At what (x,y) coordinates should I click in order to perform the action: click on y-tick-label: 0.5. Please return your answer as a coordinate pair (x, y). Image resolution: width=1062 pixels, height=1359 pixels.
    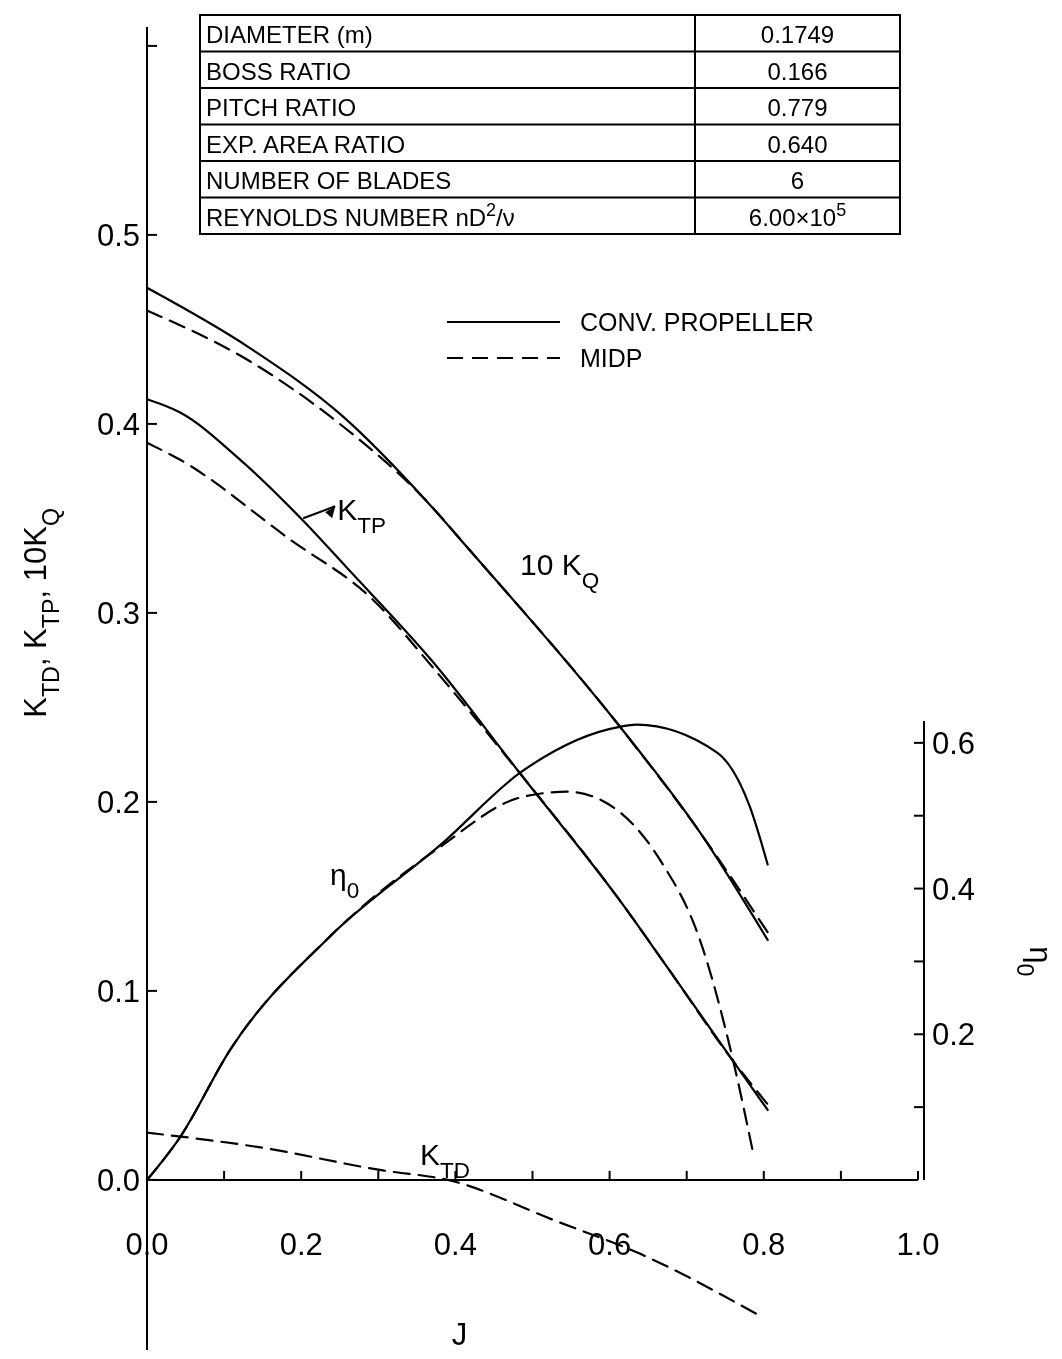
    Looking at the image, I should click on (118, 235).